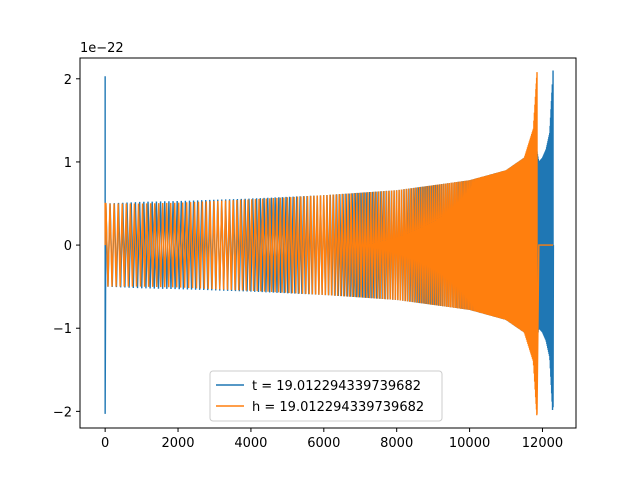 This screenshot has height=480, width=640. Describe the element at coordinates (250, 443) in the screenshot. I see `x-tick-label: 4000` at that location.